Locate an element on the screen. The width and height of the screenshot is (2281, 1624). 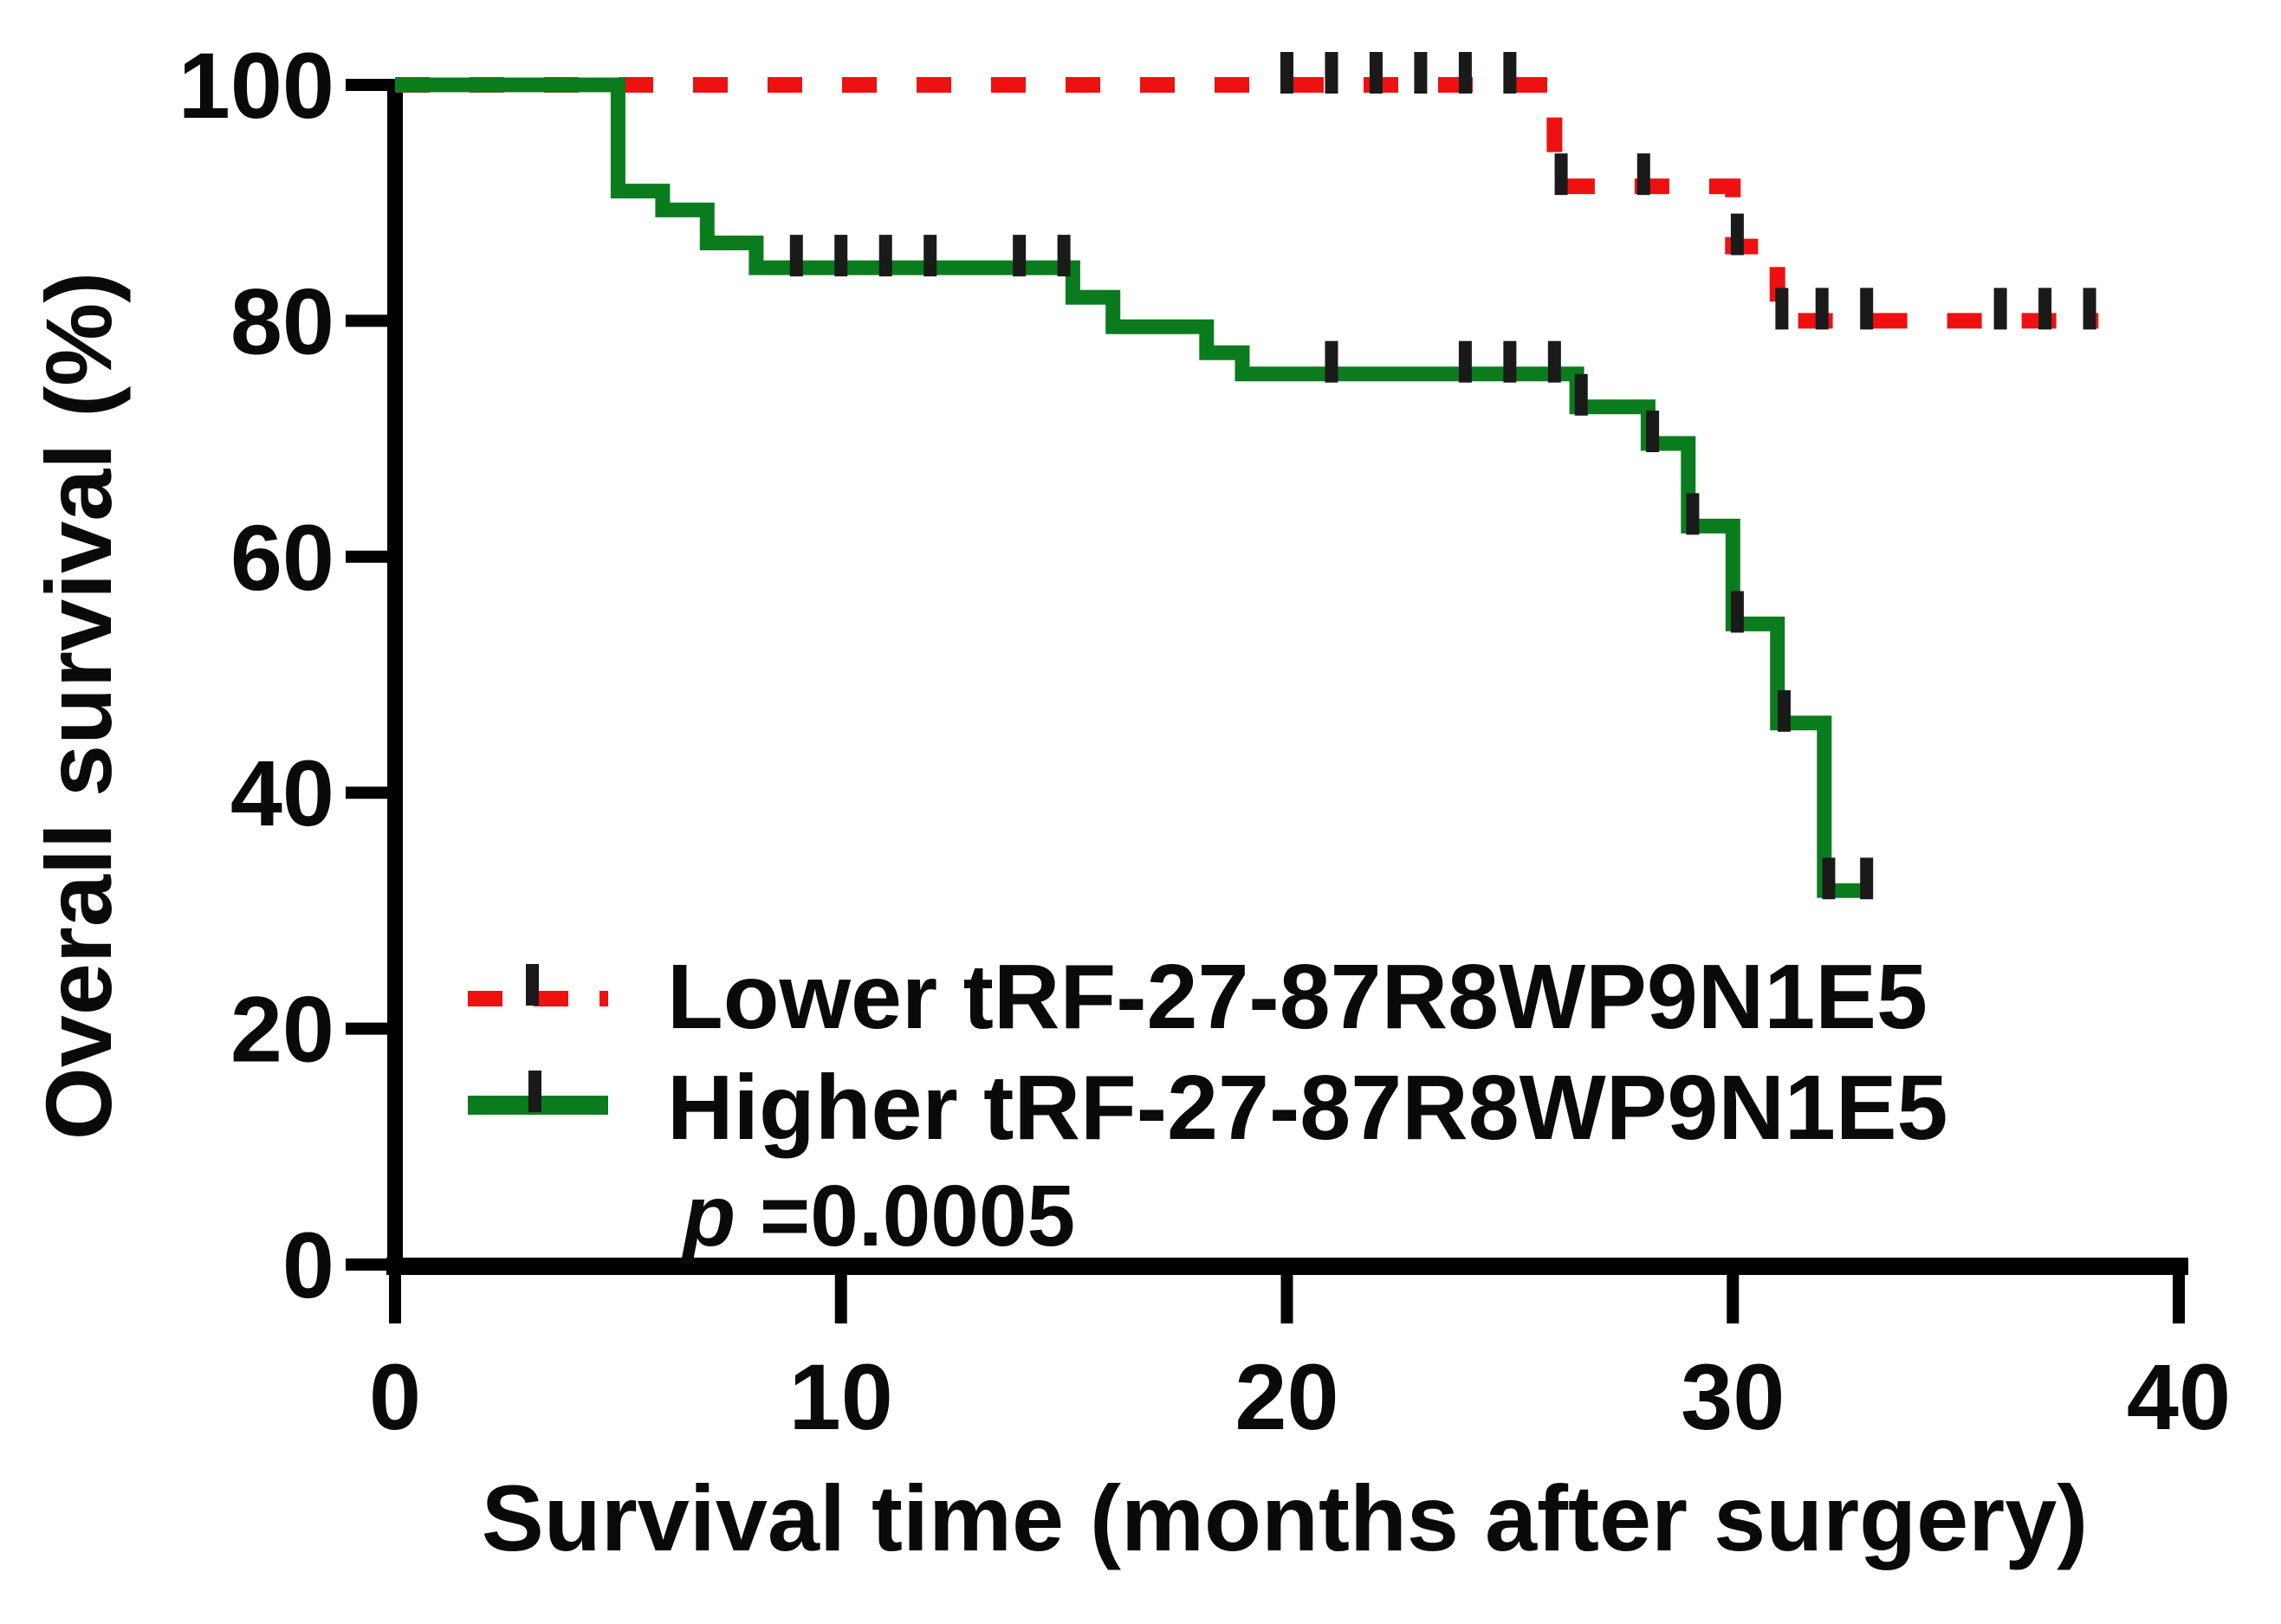
legend-higher-censor-tick-icon is located at coordinates (534, 1091).